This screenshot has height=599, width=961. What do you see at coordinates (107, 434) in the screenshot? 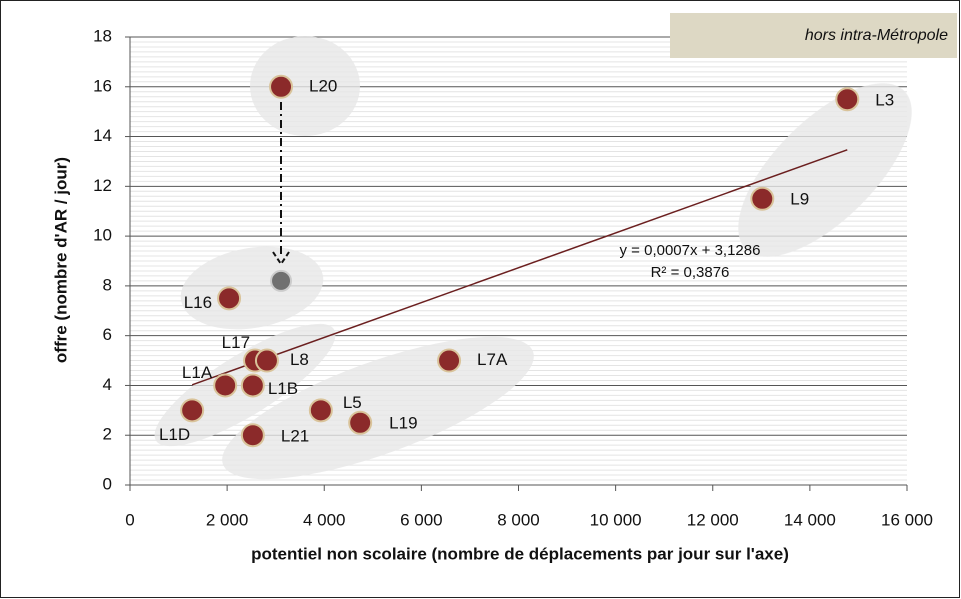
I see `y-tick-label: 2` at bounding box center [107, 434].